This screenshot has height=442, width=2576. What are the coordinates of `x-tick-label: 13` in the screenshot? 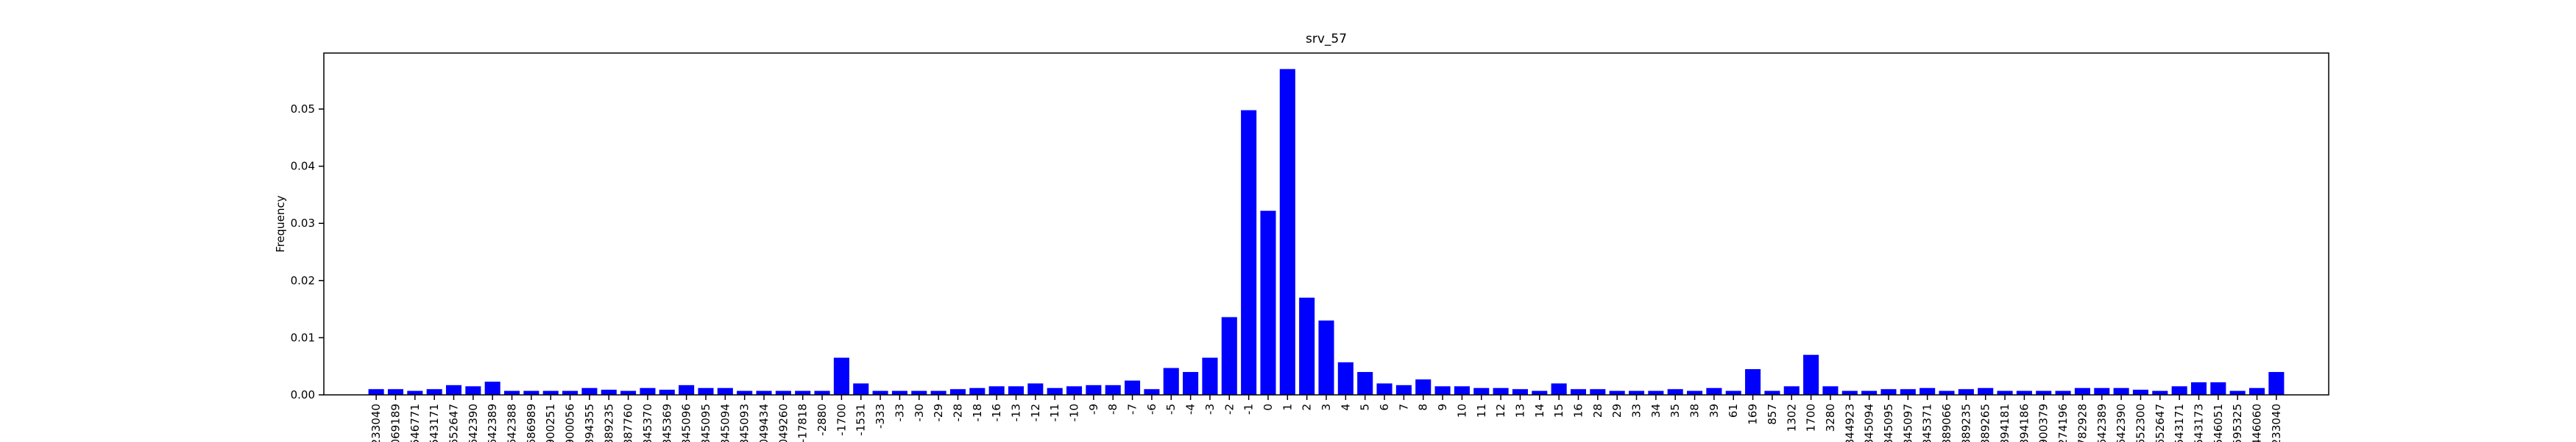 It's located at (1519, 411).